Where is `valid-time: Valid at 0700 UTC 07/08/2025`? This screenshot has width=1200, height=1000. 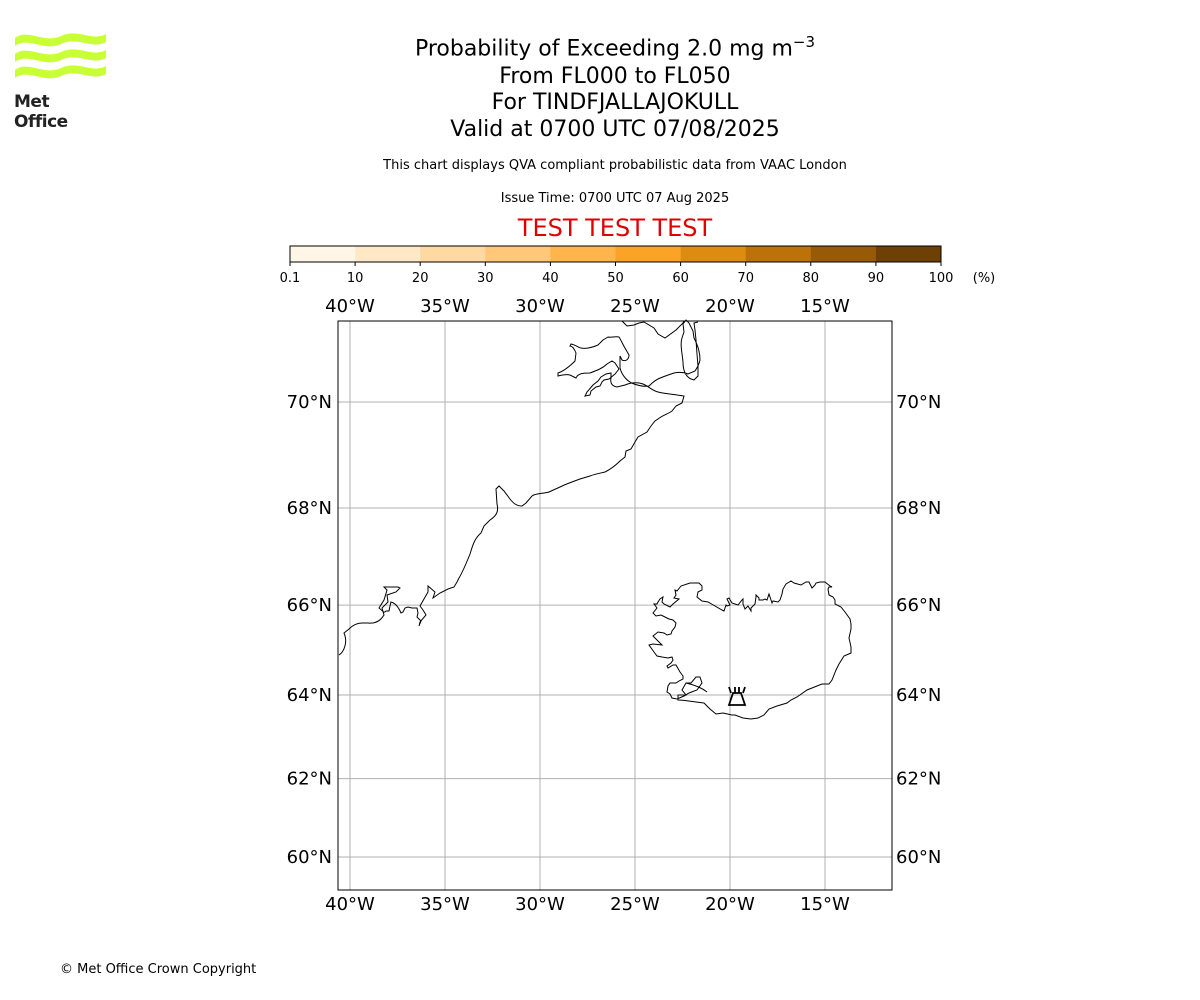
valid-time: Valid at 0700 UTC 07/08/2025 is located at coordinates (615, 129).